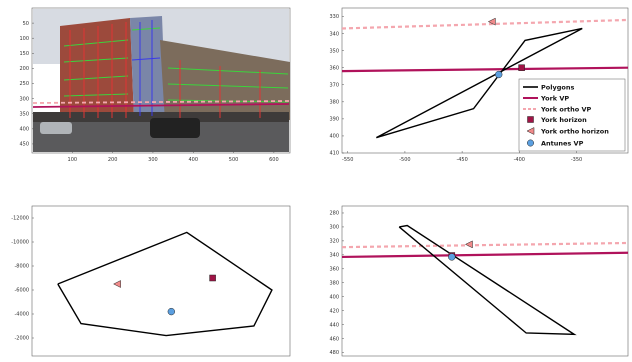 This screenshot has width=632, height=362. What do you see at coordinates (24, 39) in the screenshot?
I see `y-tick-label: 100` at bounding box center [24, 39].